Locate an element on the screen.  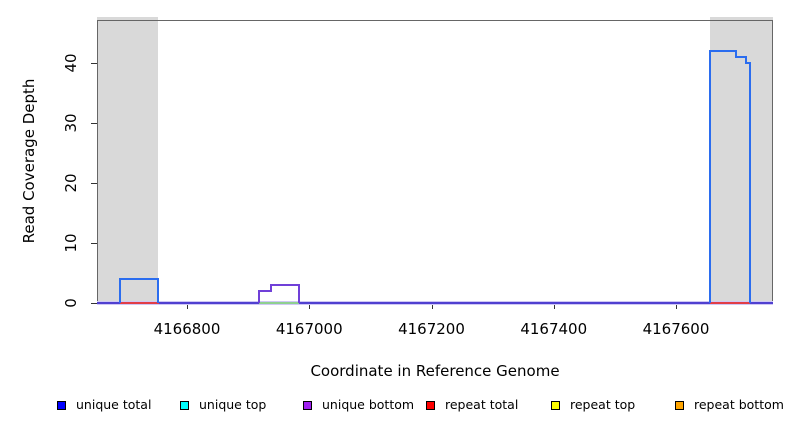
legend-label: repeat top is located at coordinates (603, 404).